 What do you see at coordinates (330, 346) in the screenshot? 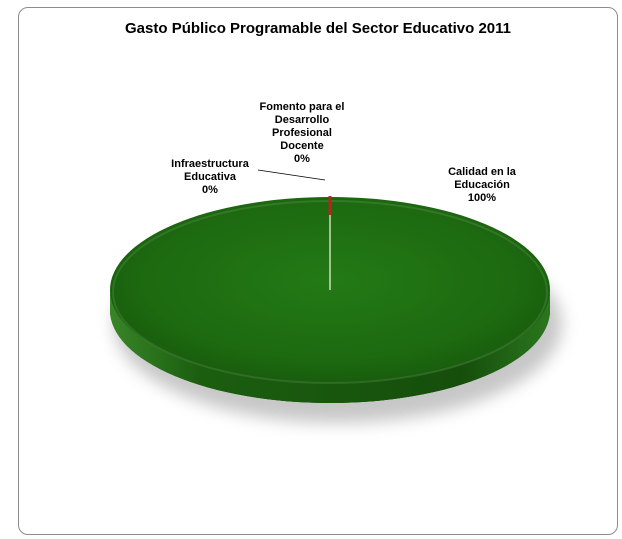
I see `pie-side-front` at bounding box center [330, 346].